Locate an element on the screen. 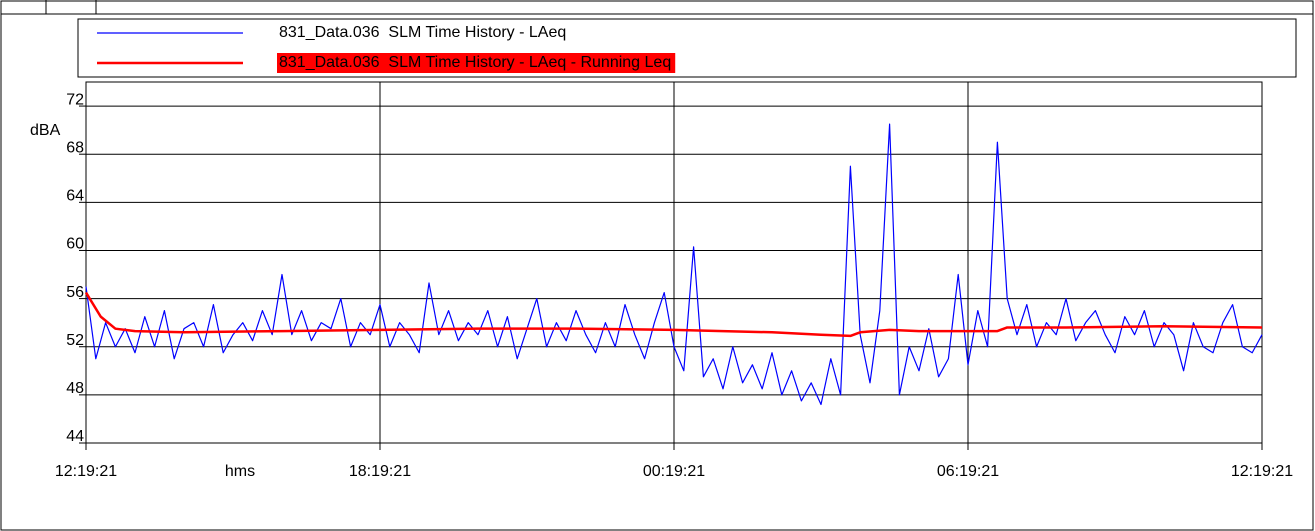 Image resolution: width=1315 pixels, height=531 pixels. legend-highlight is located at coordinates (476, 63).